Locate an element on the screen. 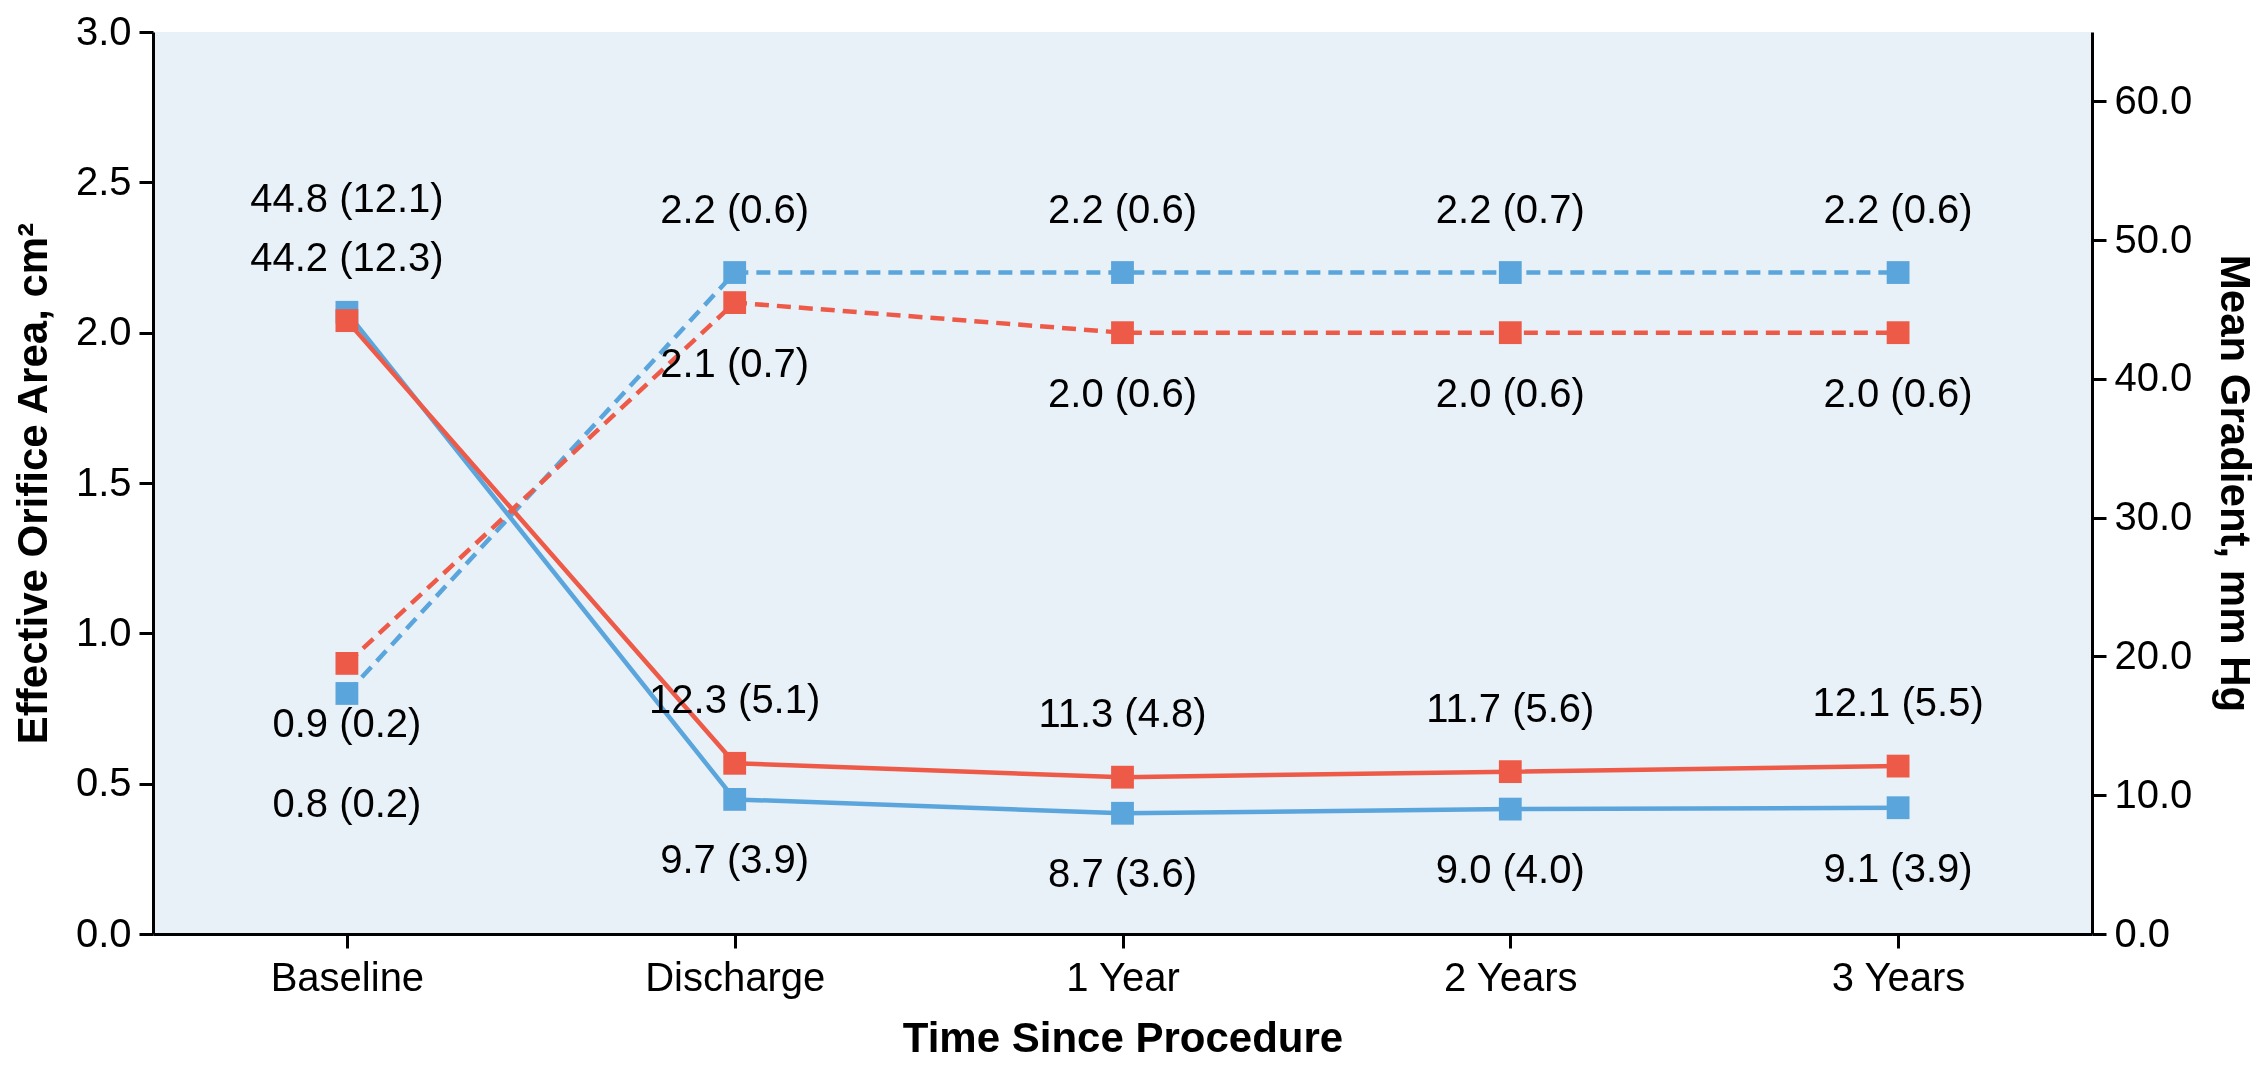 This screenshot has width=2267, height=1071. data-label: 11.7 (5.6) is located at coordinates (1510, 707).